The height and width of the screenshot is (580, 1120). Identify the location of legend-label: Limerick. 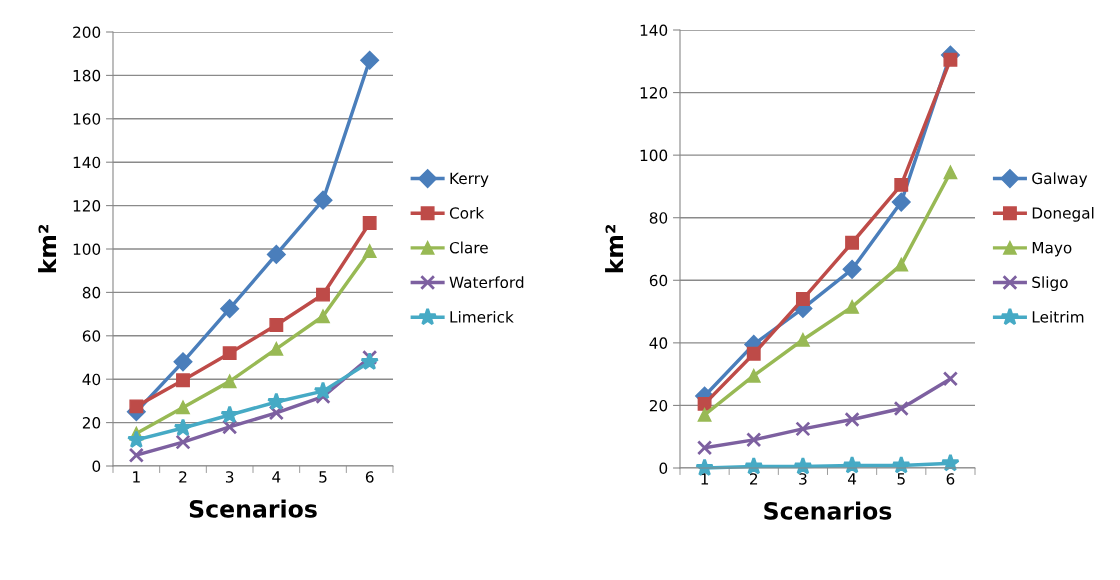
(482, 316).